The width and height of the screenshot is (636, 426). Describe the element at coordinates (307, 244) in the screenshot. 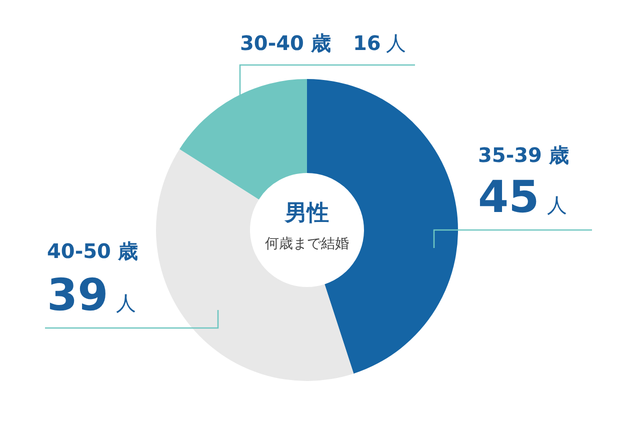

I see `text: 何歳まで結婚` at that location.